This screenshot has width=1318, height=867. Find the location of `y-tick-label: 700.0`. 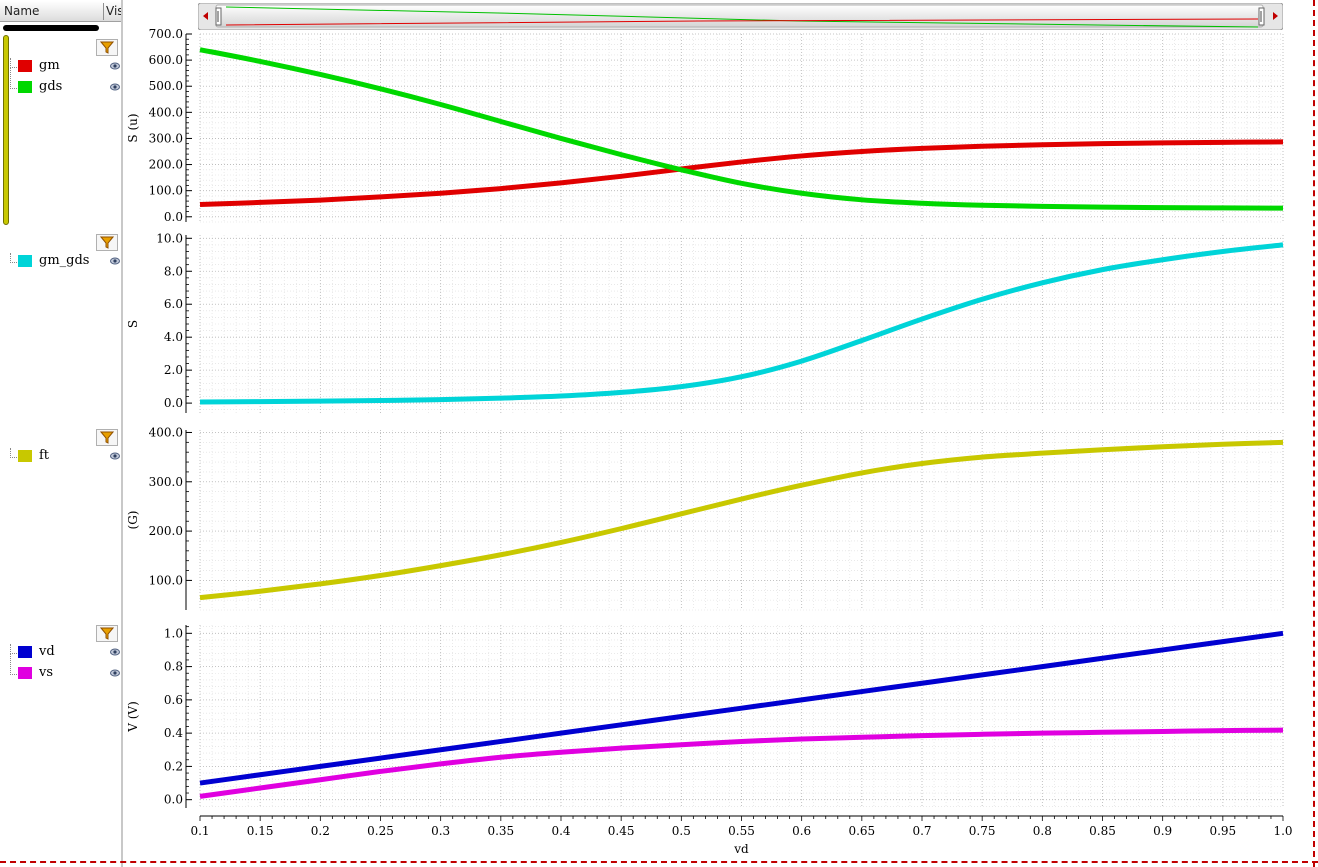

y-tick-label: 700.0 is located at coordinates (166, 34).